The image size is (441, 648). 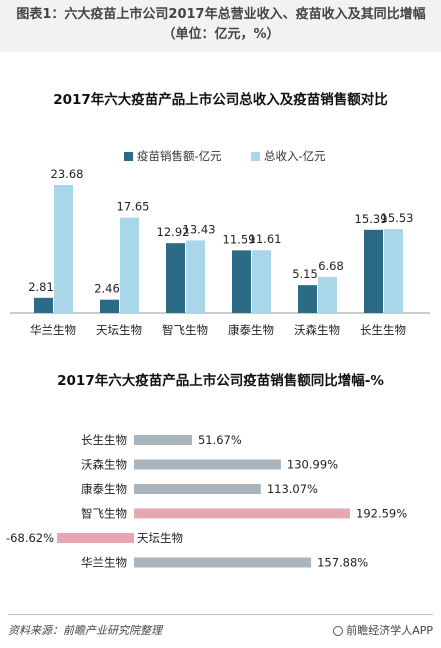 I want to click on data-label: 51.67%, so click(x=220, y=440).